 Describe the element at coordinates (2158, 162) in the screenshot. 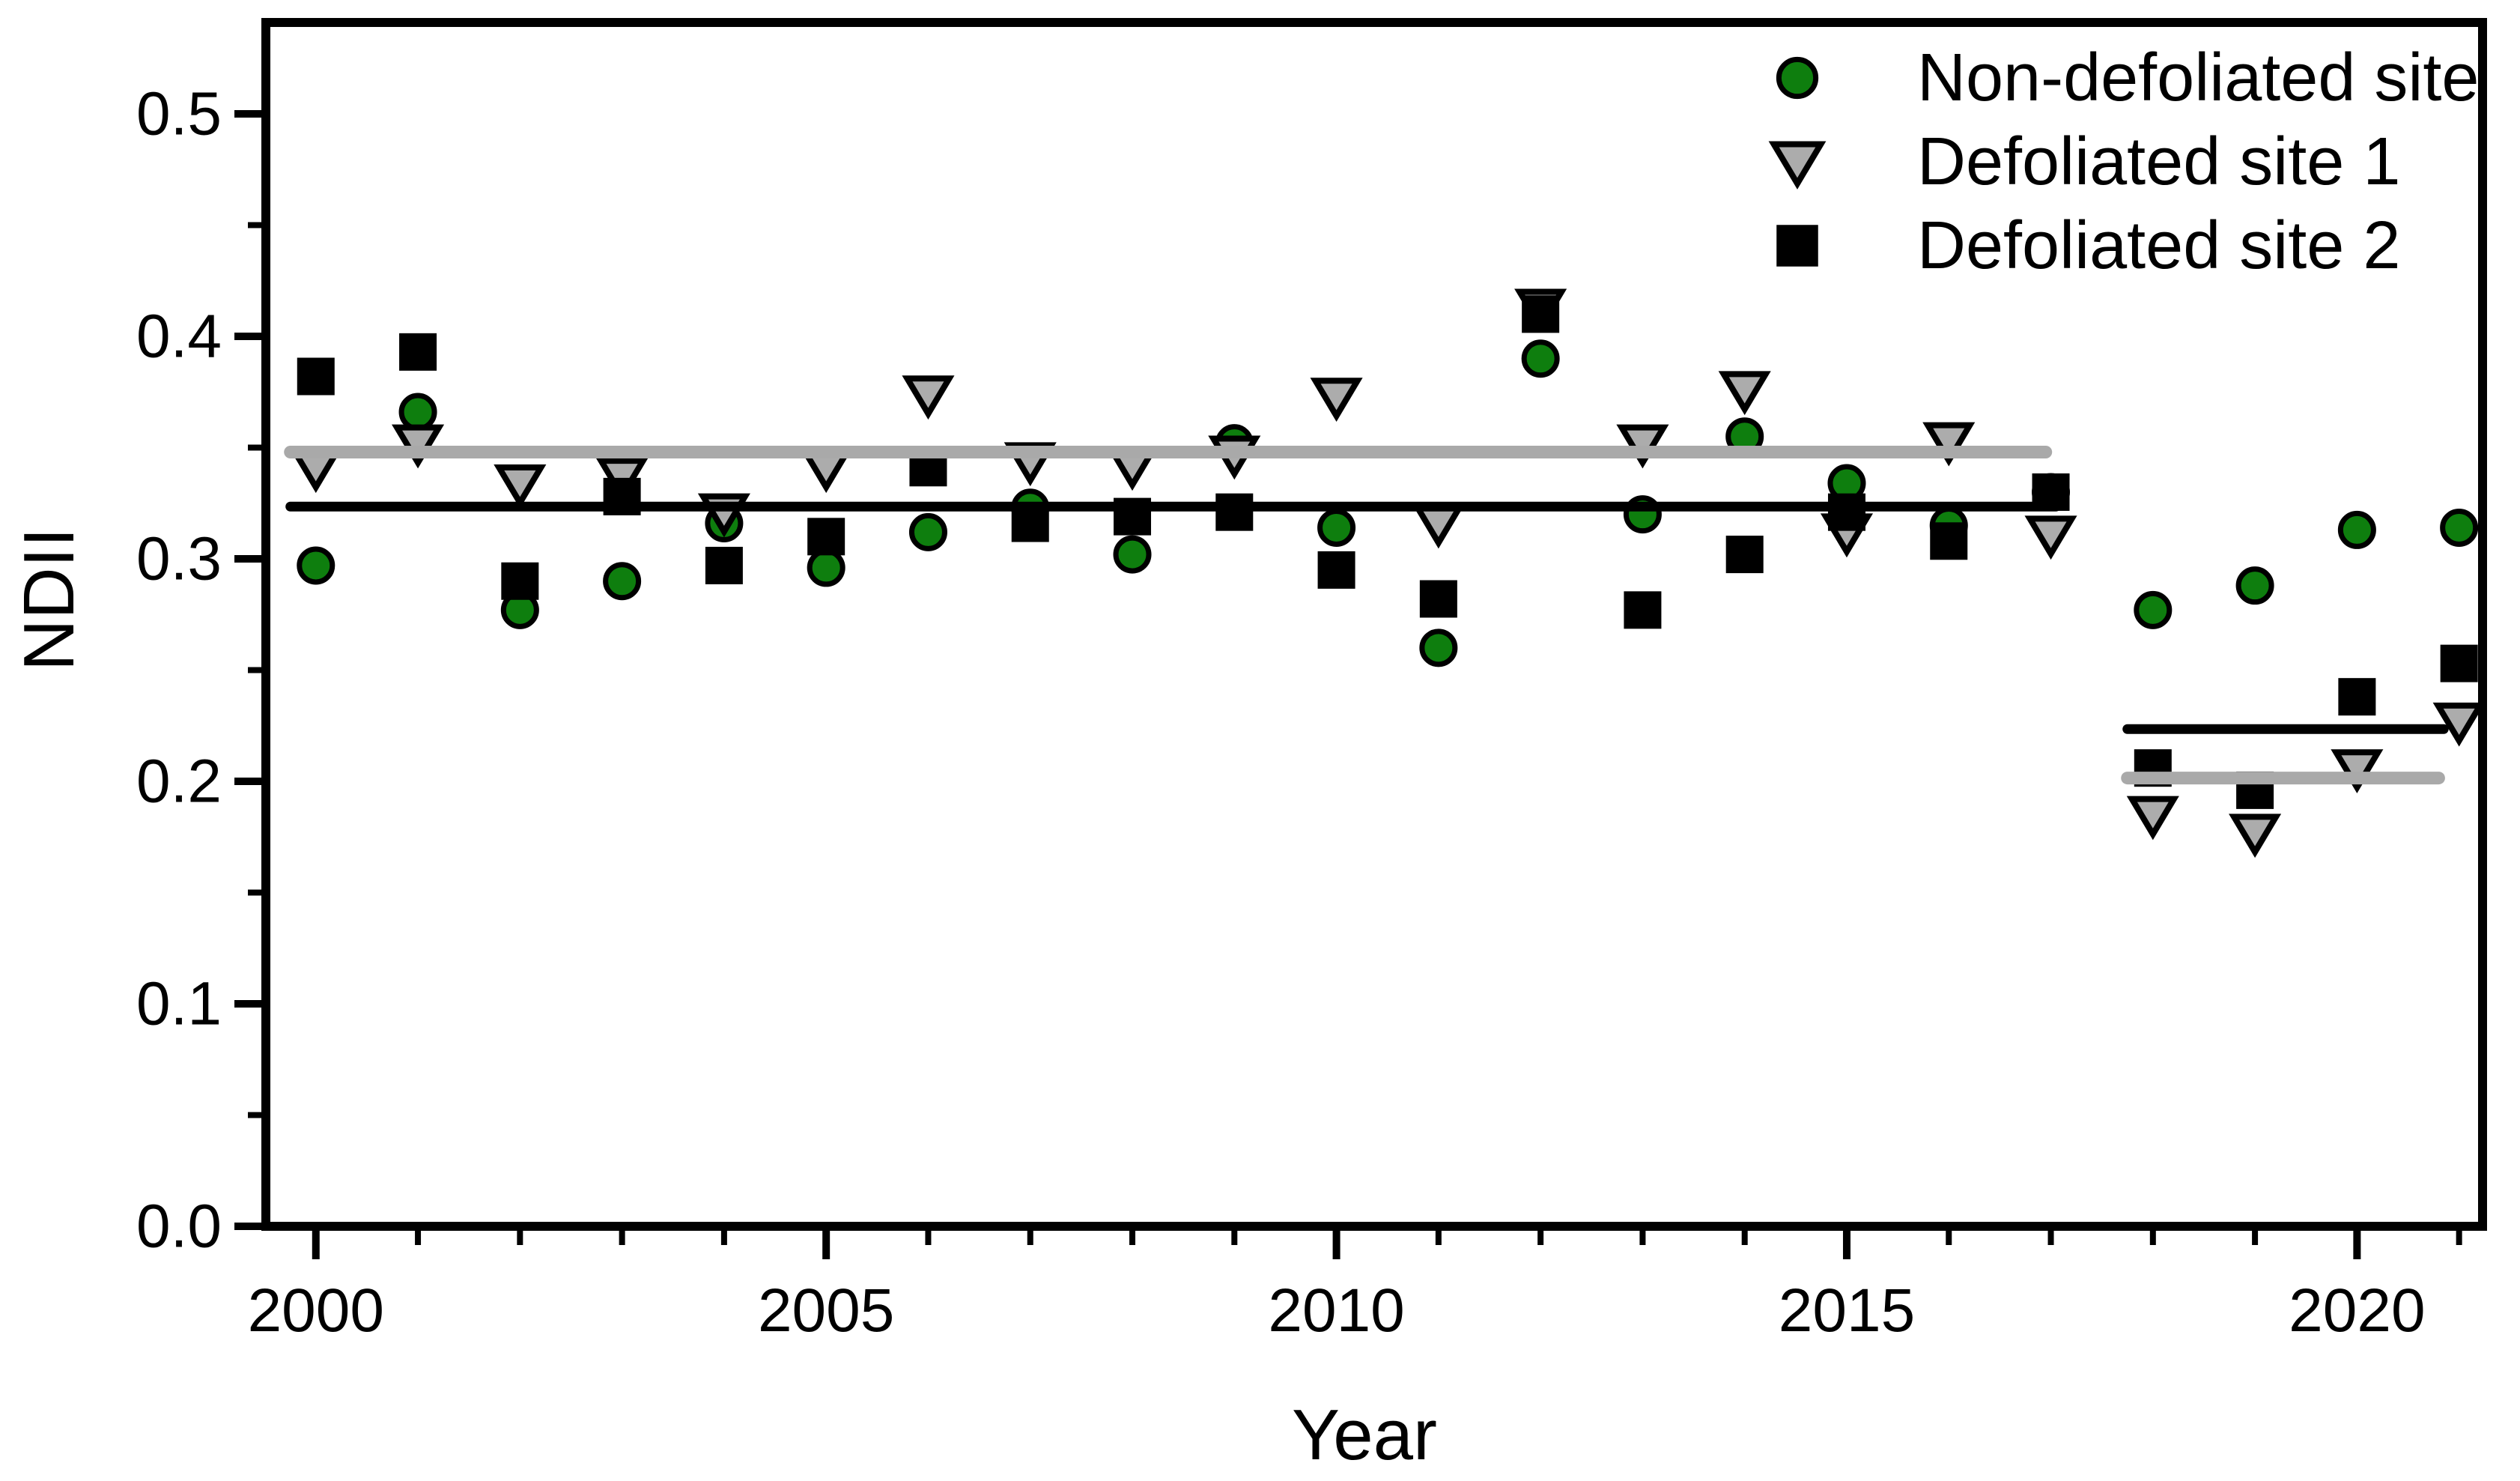

I see `legend-label: Defoliated site 1` at that location.